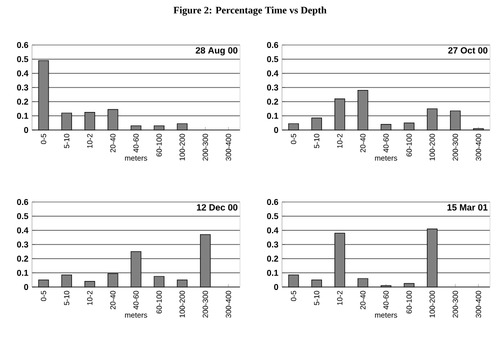 Image resolution: width=500 pixels, height=337 pixels. Describe the element at coordinates (217, 207) in the screenshot. I see `chart-subtitle: 12 Dec 00` at that location.